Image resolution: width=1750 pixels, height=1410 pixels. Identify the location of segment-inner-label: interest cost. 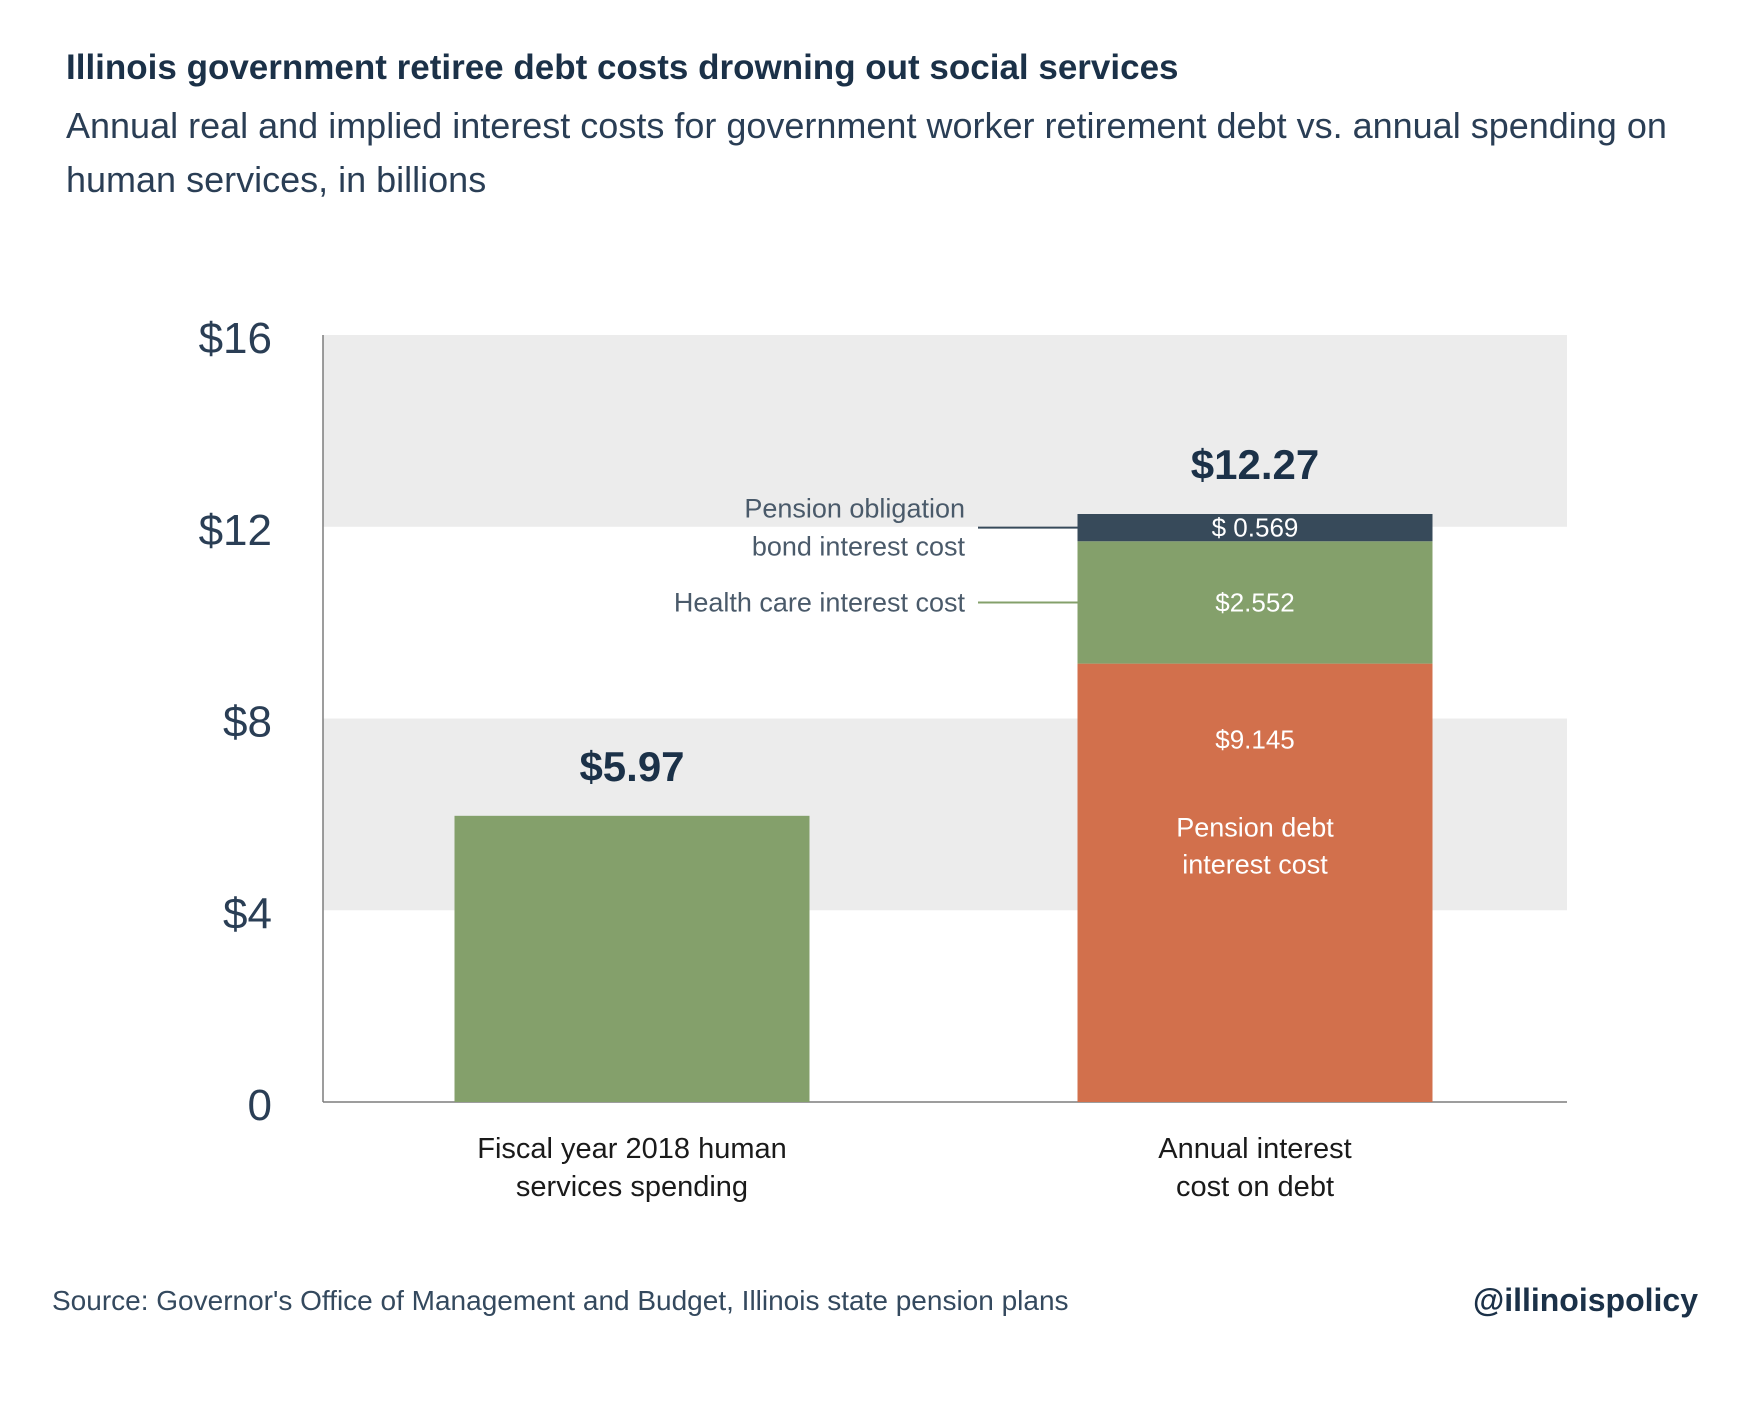
(1255, 865).